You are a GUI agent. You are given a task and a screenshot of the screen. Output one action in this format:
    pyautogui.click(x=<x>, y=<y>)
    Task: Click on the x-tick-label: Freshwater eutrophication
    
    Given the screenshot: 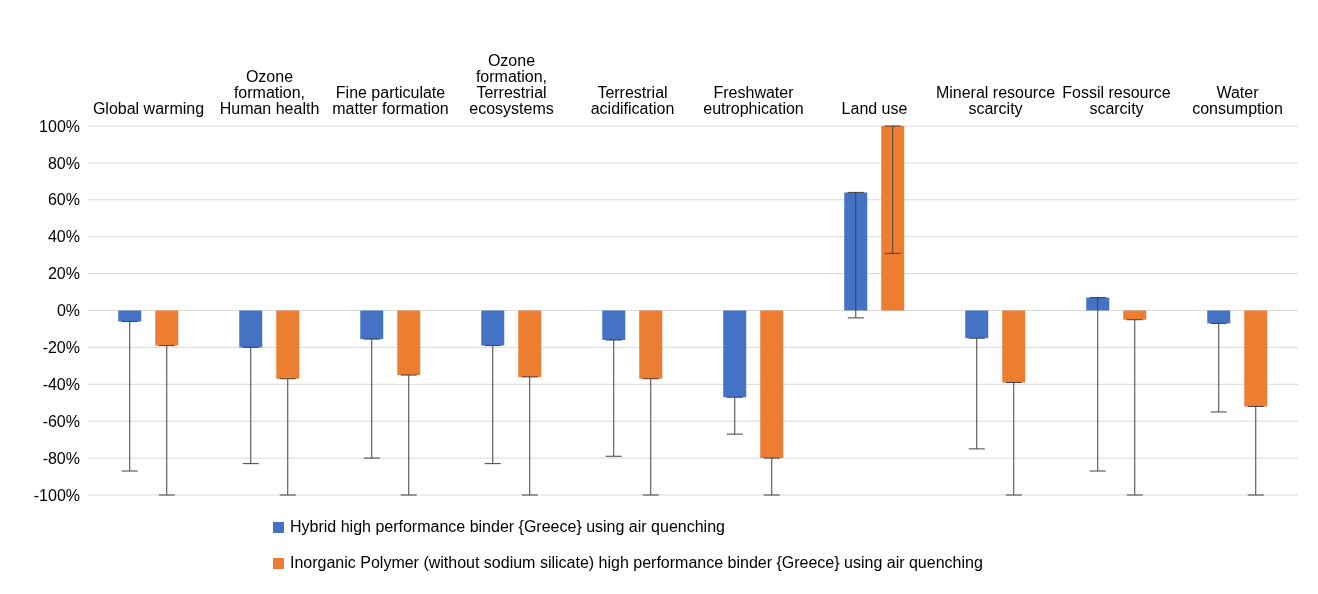 What is the action you would take?
    pyautogui.click(x=753, y=100)
    